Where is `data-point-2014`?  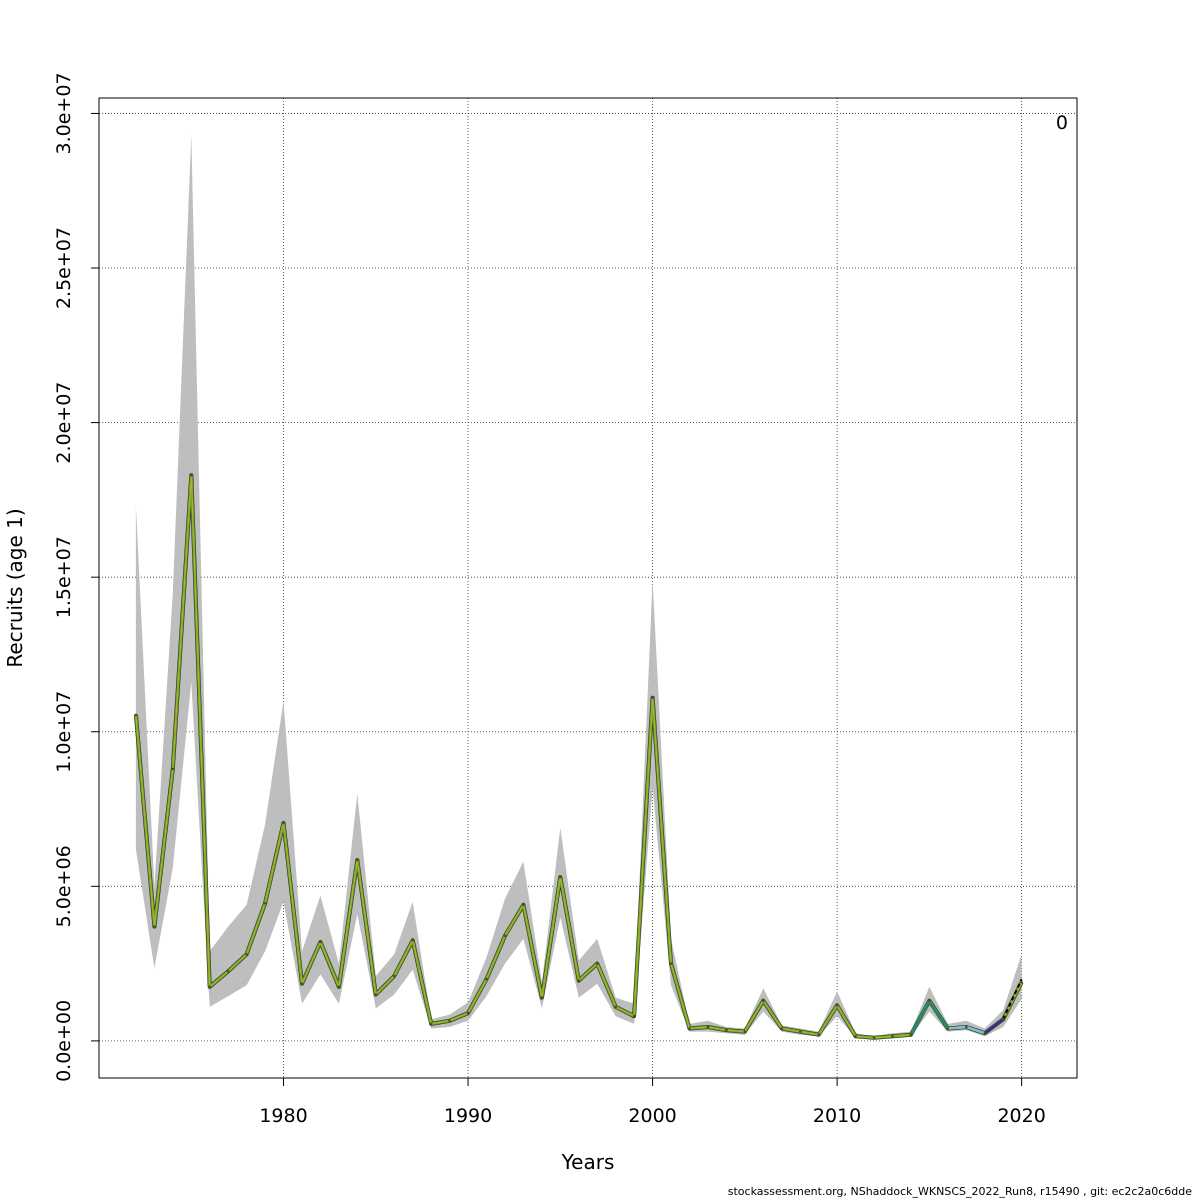 data-point-2014 is located at coordinates (911, 1034).